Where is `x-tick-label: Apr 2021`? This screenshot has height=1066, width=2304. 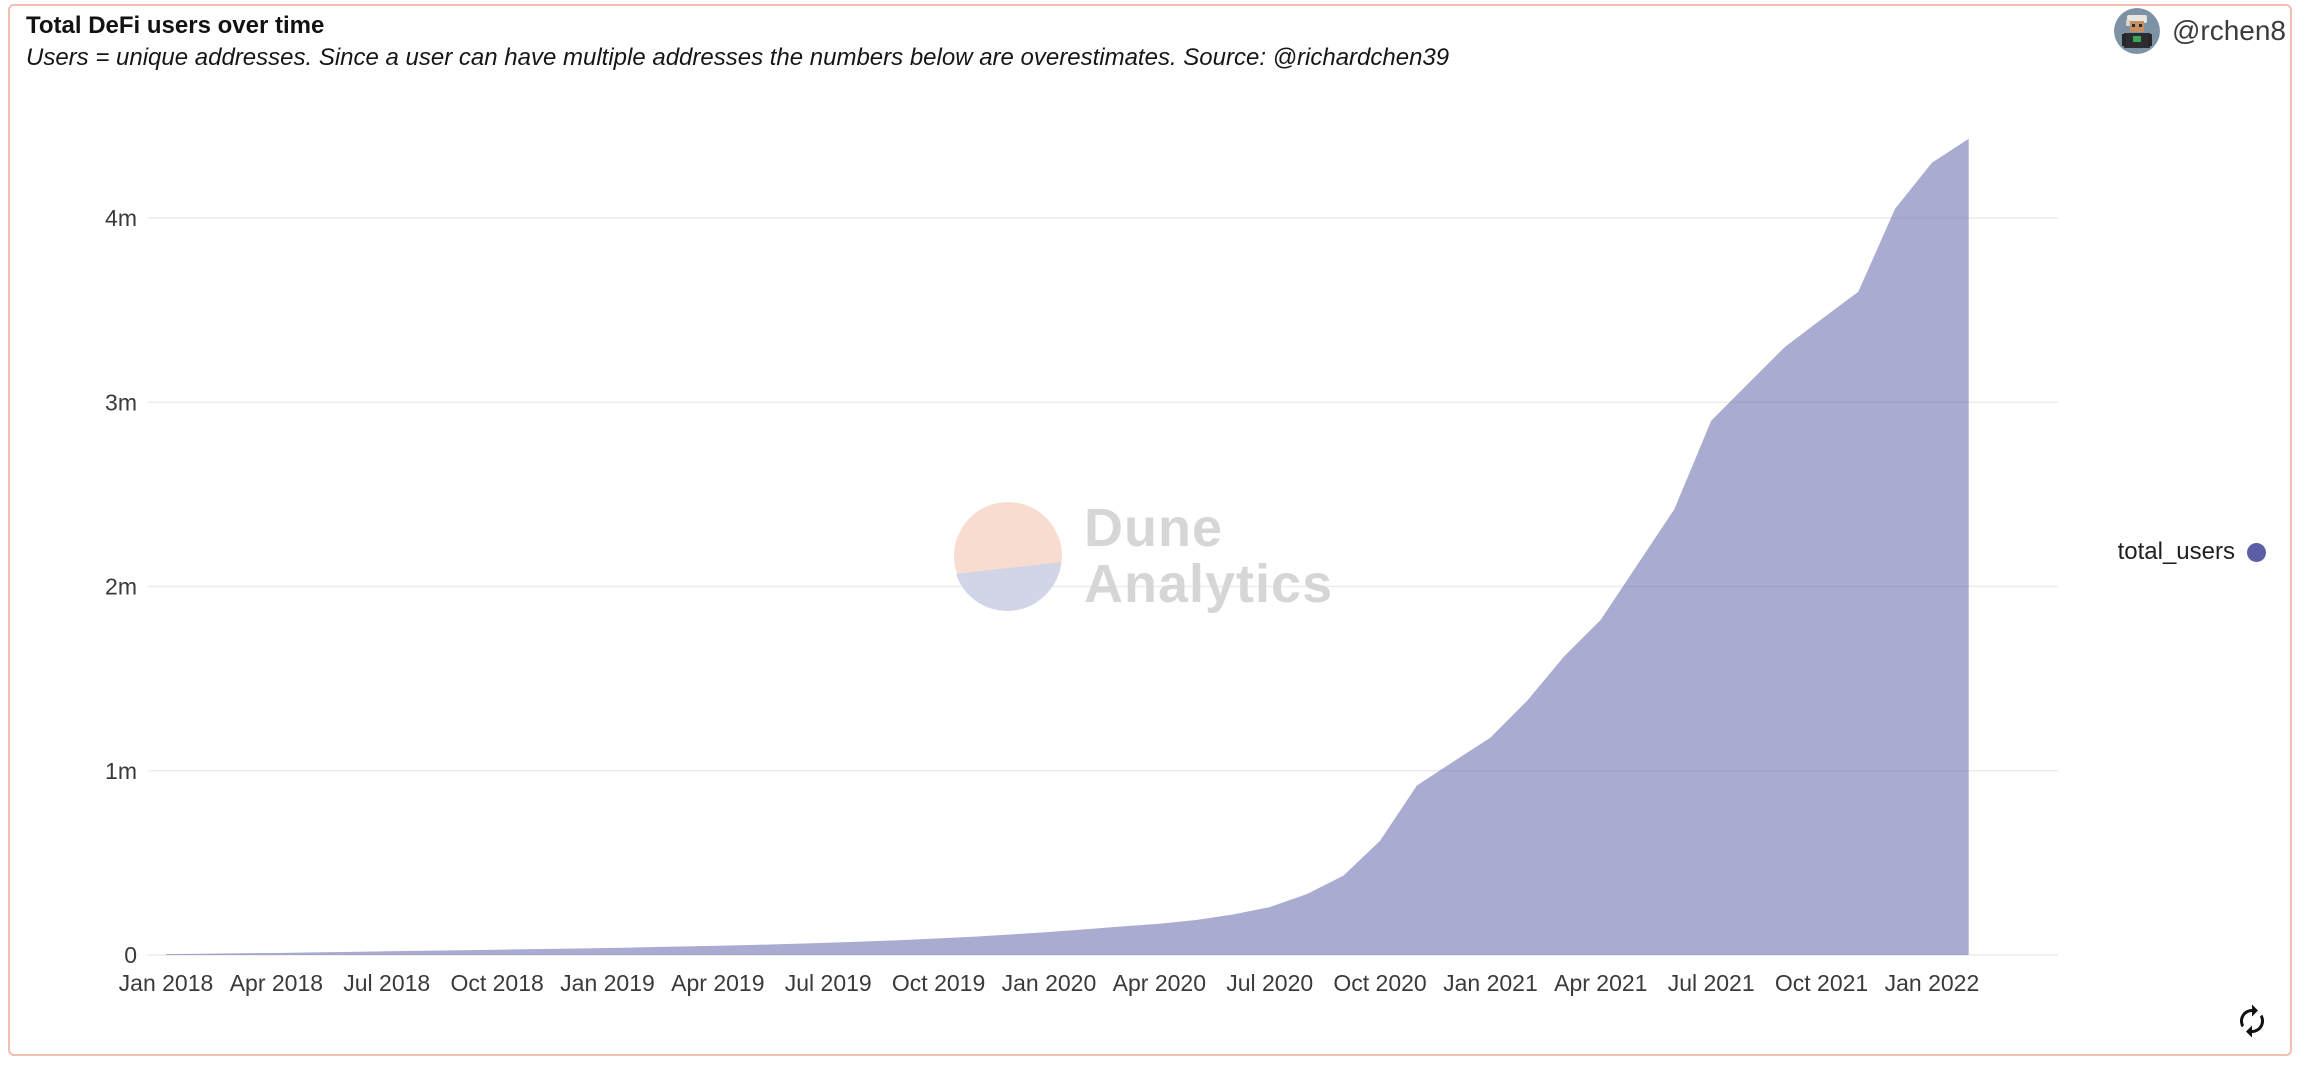 x-tick-label: Apr 2021 is located at coordinates (1600, 983).